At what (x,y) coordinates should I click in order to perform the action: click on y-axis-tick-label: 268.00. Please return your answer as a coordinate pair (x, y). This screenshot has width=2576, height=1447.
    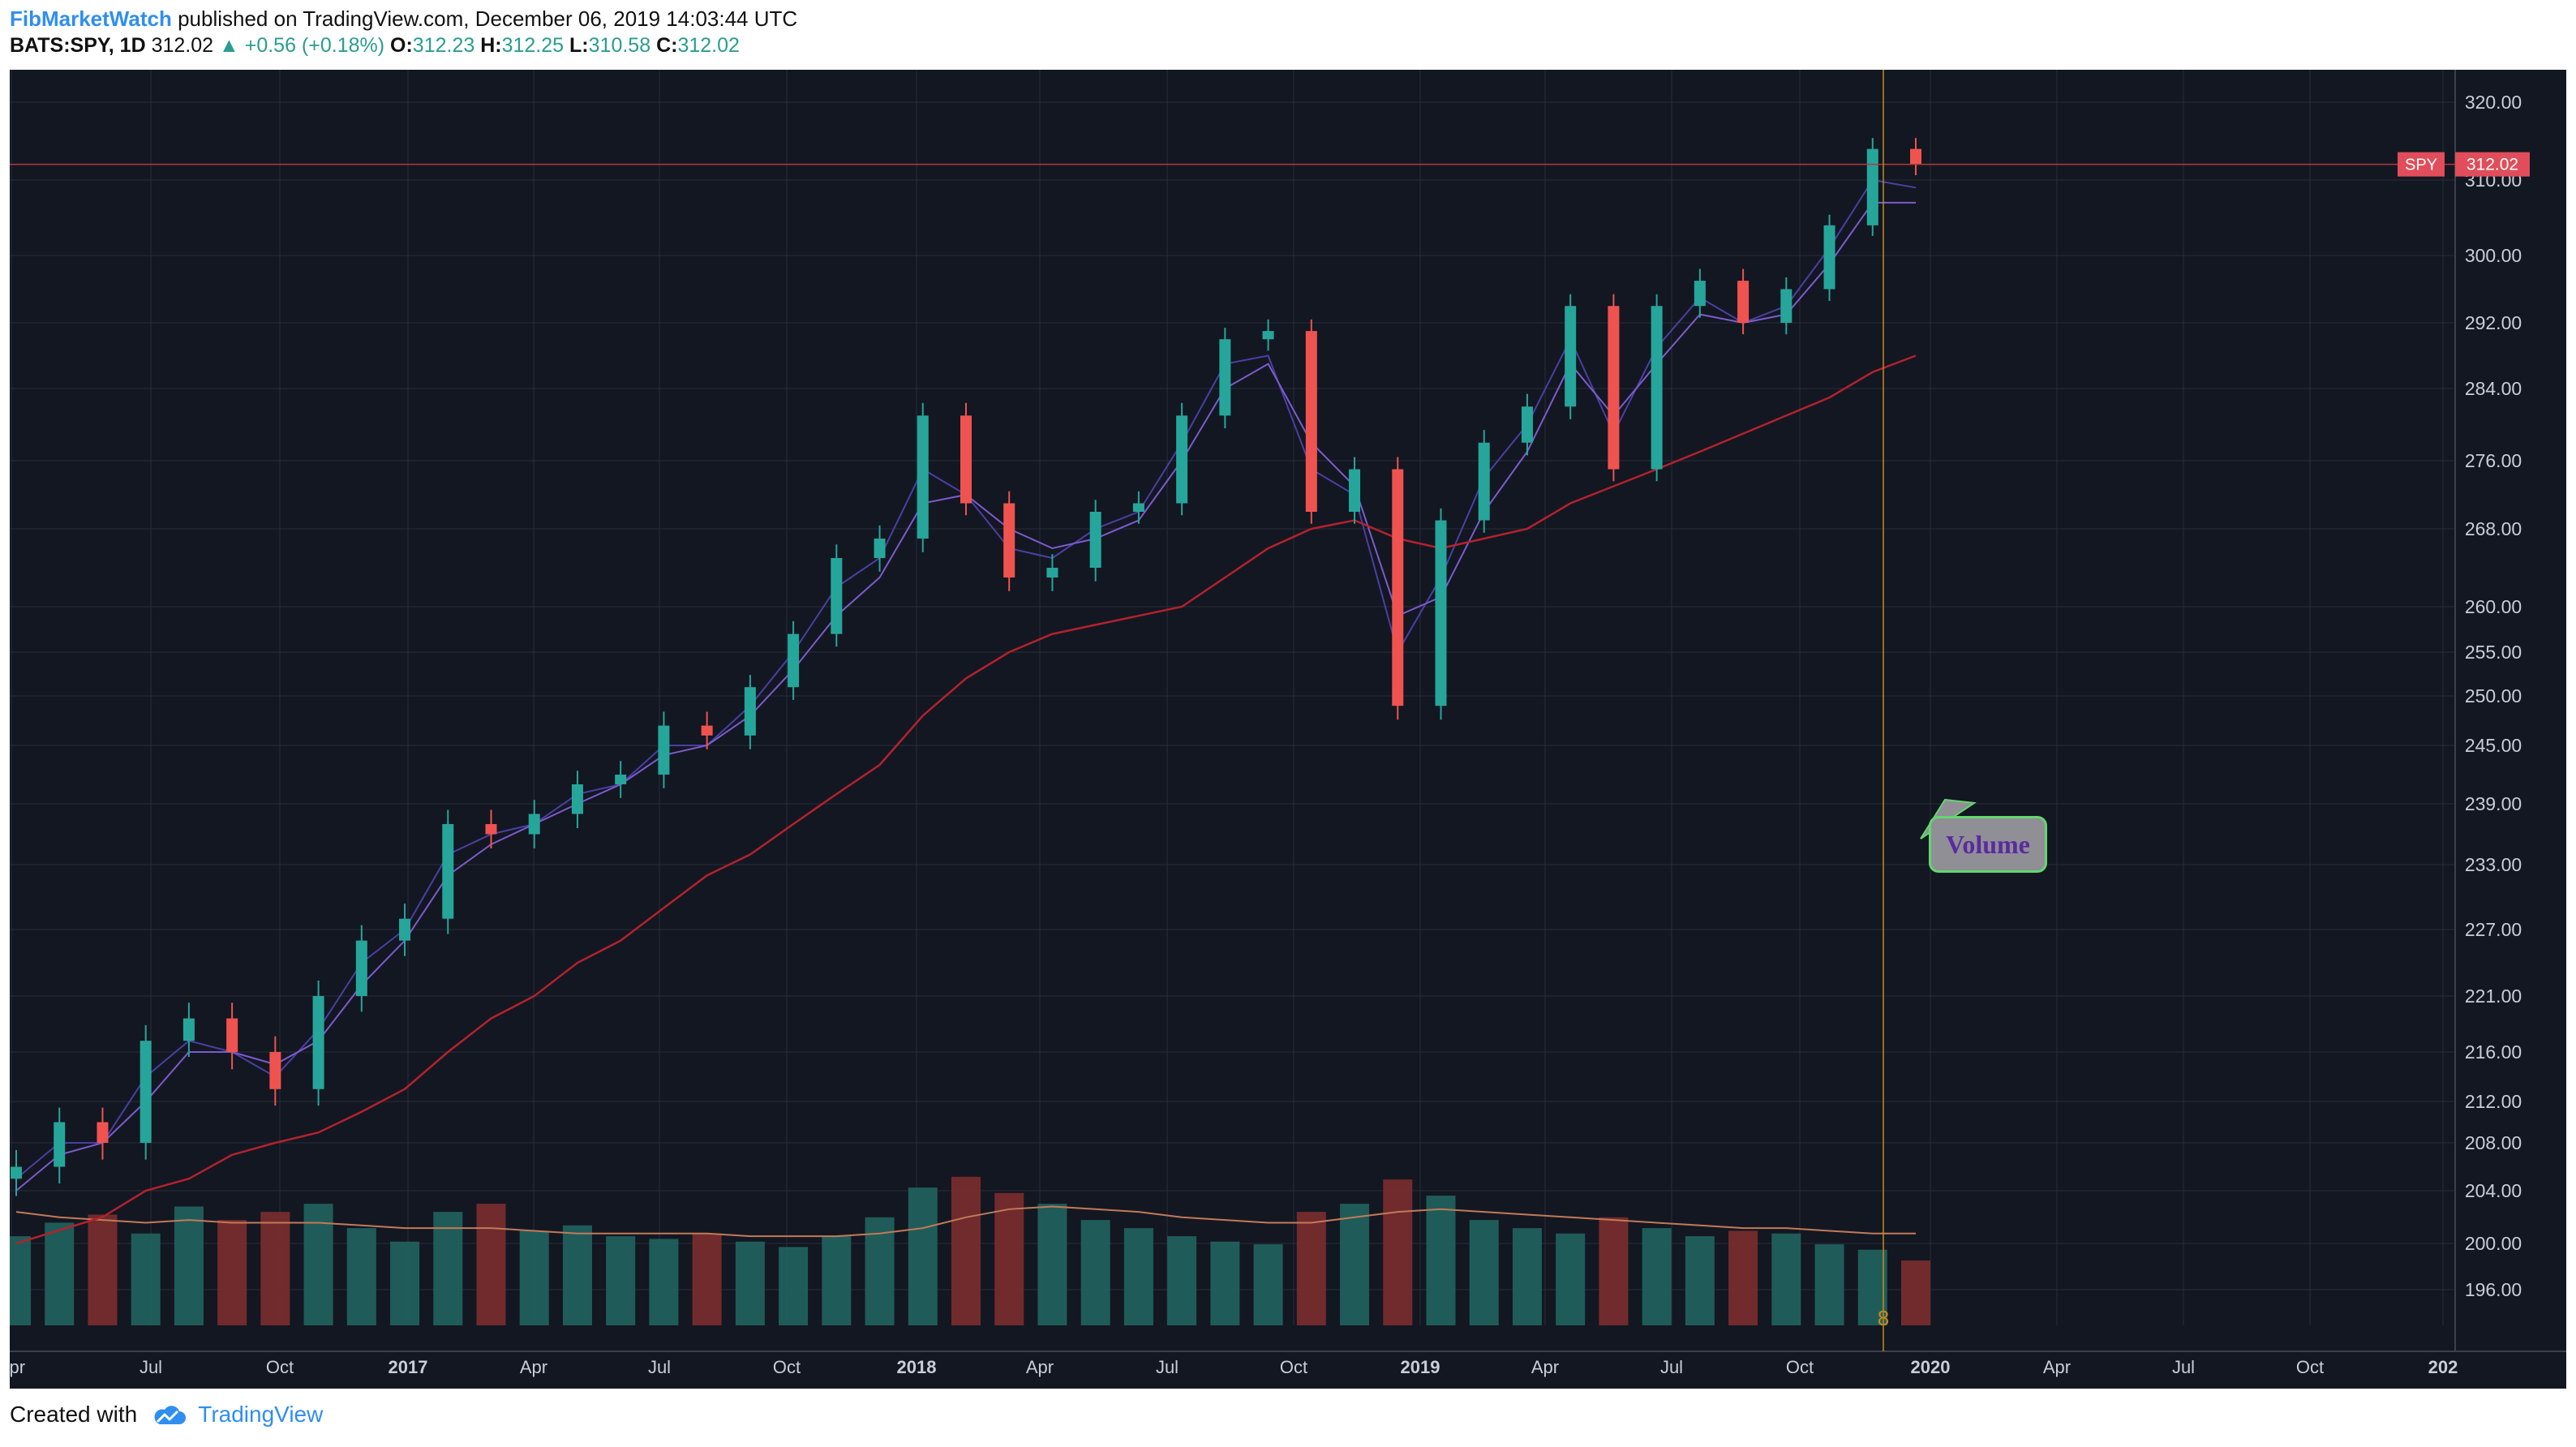
    Looking at the image, I should click on (2493, 528).